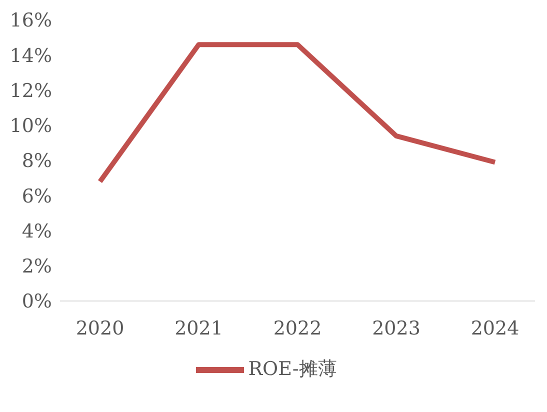 This screenshot has width=547, height=412. Describe the element at coordinates (37, 161) in the screenshot. I see `y-tick-label: 8%` at that location.